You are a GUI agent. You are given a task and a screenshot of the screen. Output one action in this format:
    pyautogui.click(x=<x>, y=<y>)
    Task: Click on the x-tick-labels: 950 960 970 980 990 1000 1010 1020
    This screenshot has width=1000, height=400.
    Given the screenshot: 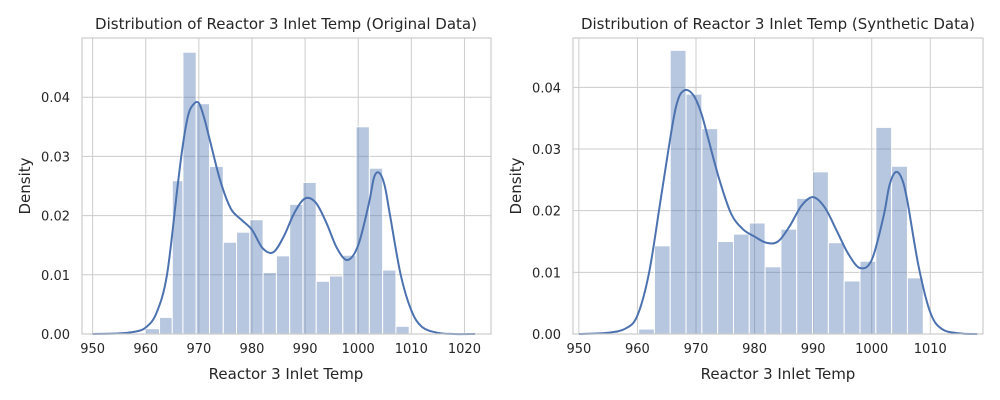 What is the action you would take?
    pyautogui.click(x=280, y=349)
    